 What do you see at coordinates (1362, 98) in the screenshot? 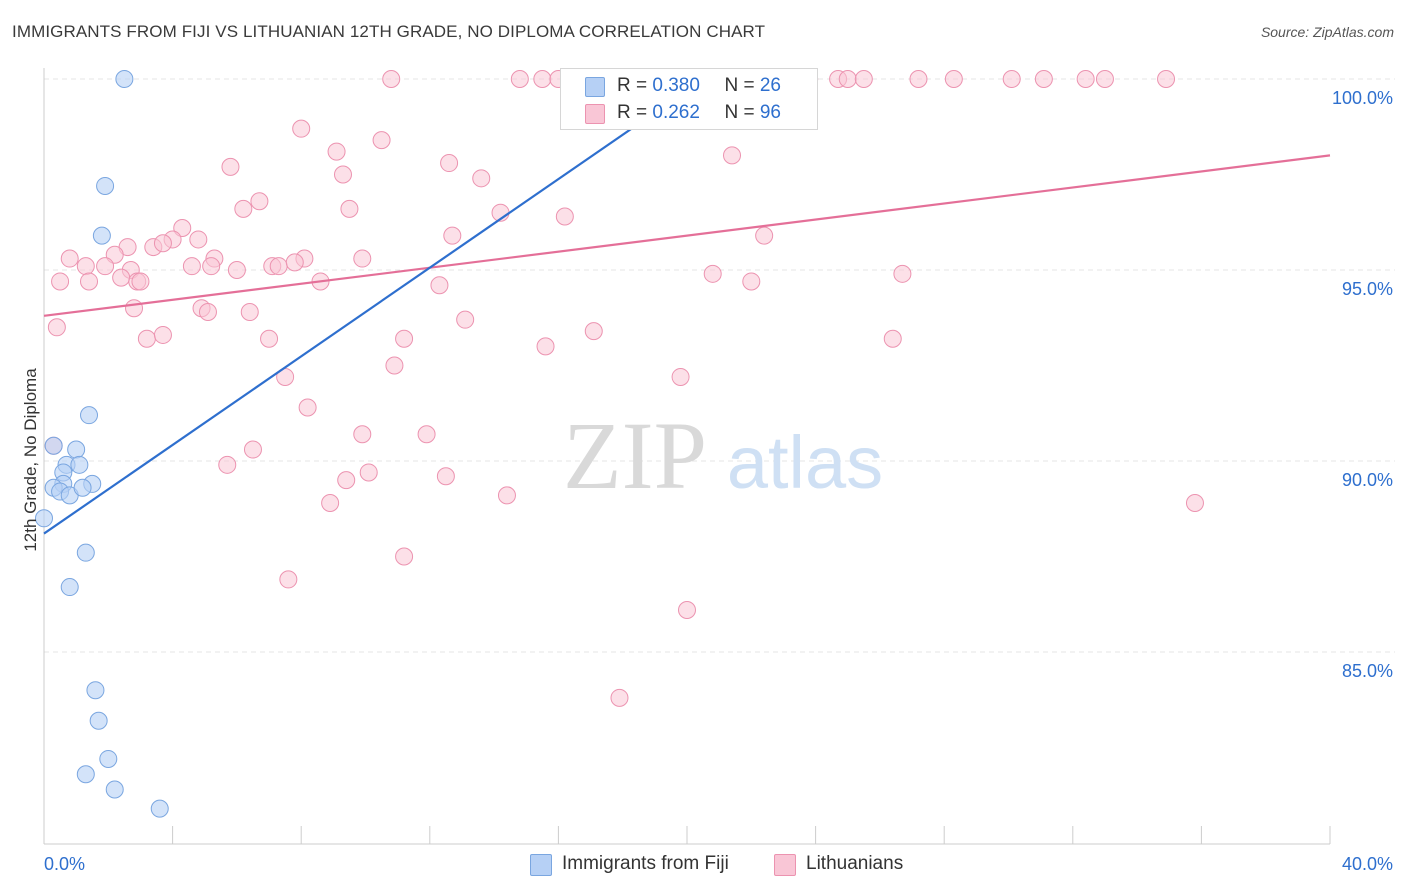
I see `y-tick-label: 100.0%` at bounding box center [1362, 98].